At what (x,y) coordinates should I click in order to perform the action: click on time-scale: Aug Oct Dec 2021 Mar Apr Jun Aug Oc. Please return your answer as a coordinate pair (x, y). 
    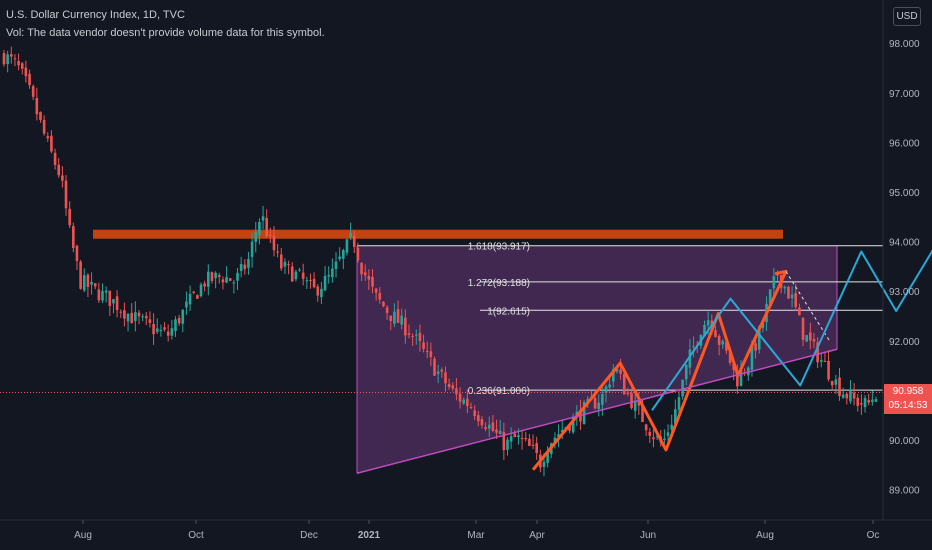
    Looking at the image, I should click on (476, 530).